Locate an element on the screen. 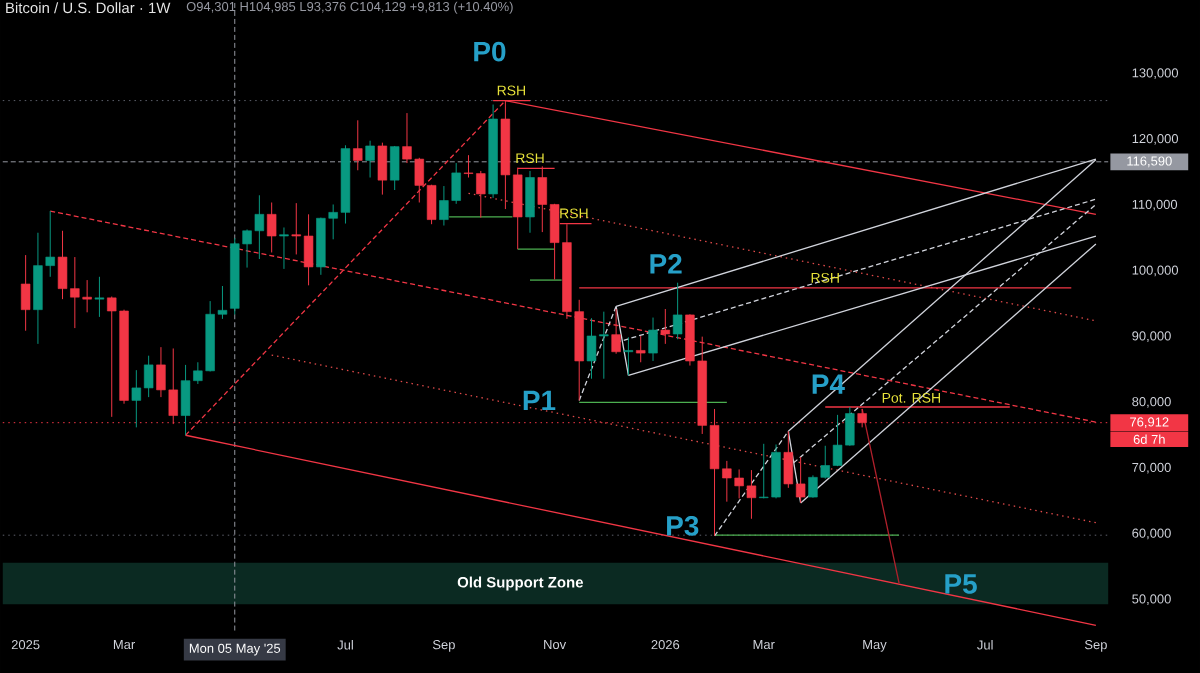  ref-line-label: 76,912 is located at coordinates (1149, 422).